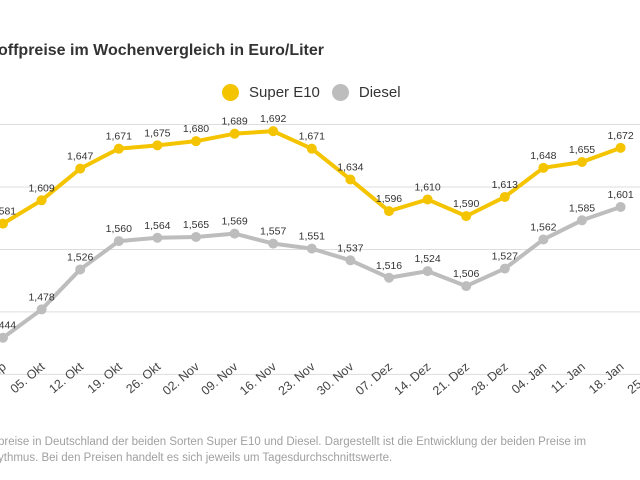 This screenshot has height=480, width=640. I want to click on x-tick-label: 18. Jan, so click(606, 378).